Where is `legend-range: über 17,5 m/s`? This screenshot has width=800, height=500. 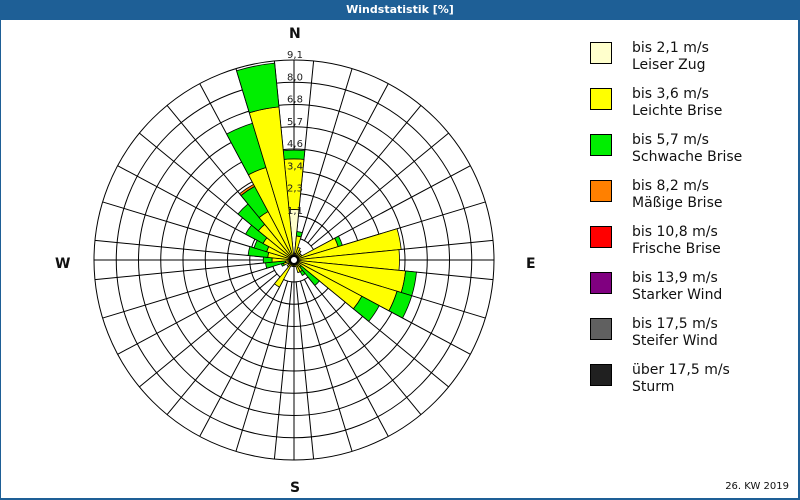 legend-range: über 17,5 m/s is located at coordinates (681, 370).